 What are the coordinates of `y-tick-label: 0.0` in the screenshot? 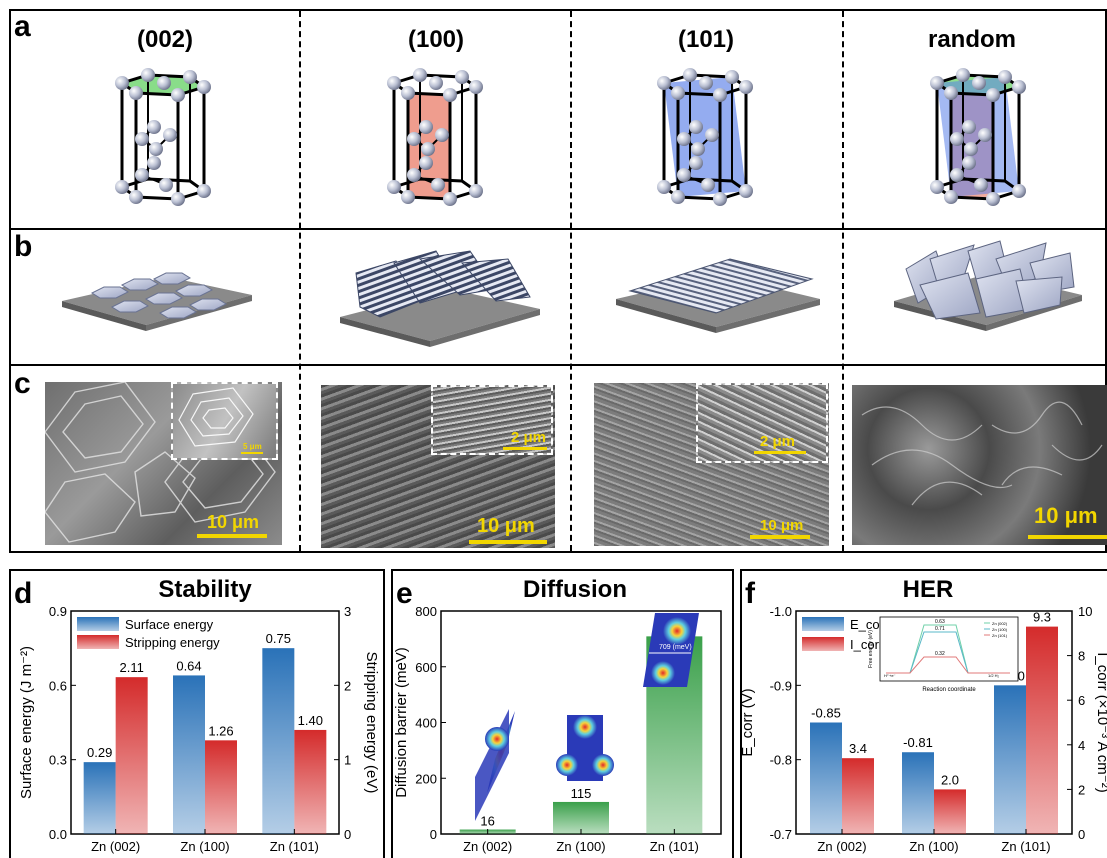 It's located at (58, 834).